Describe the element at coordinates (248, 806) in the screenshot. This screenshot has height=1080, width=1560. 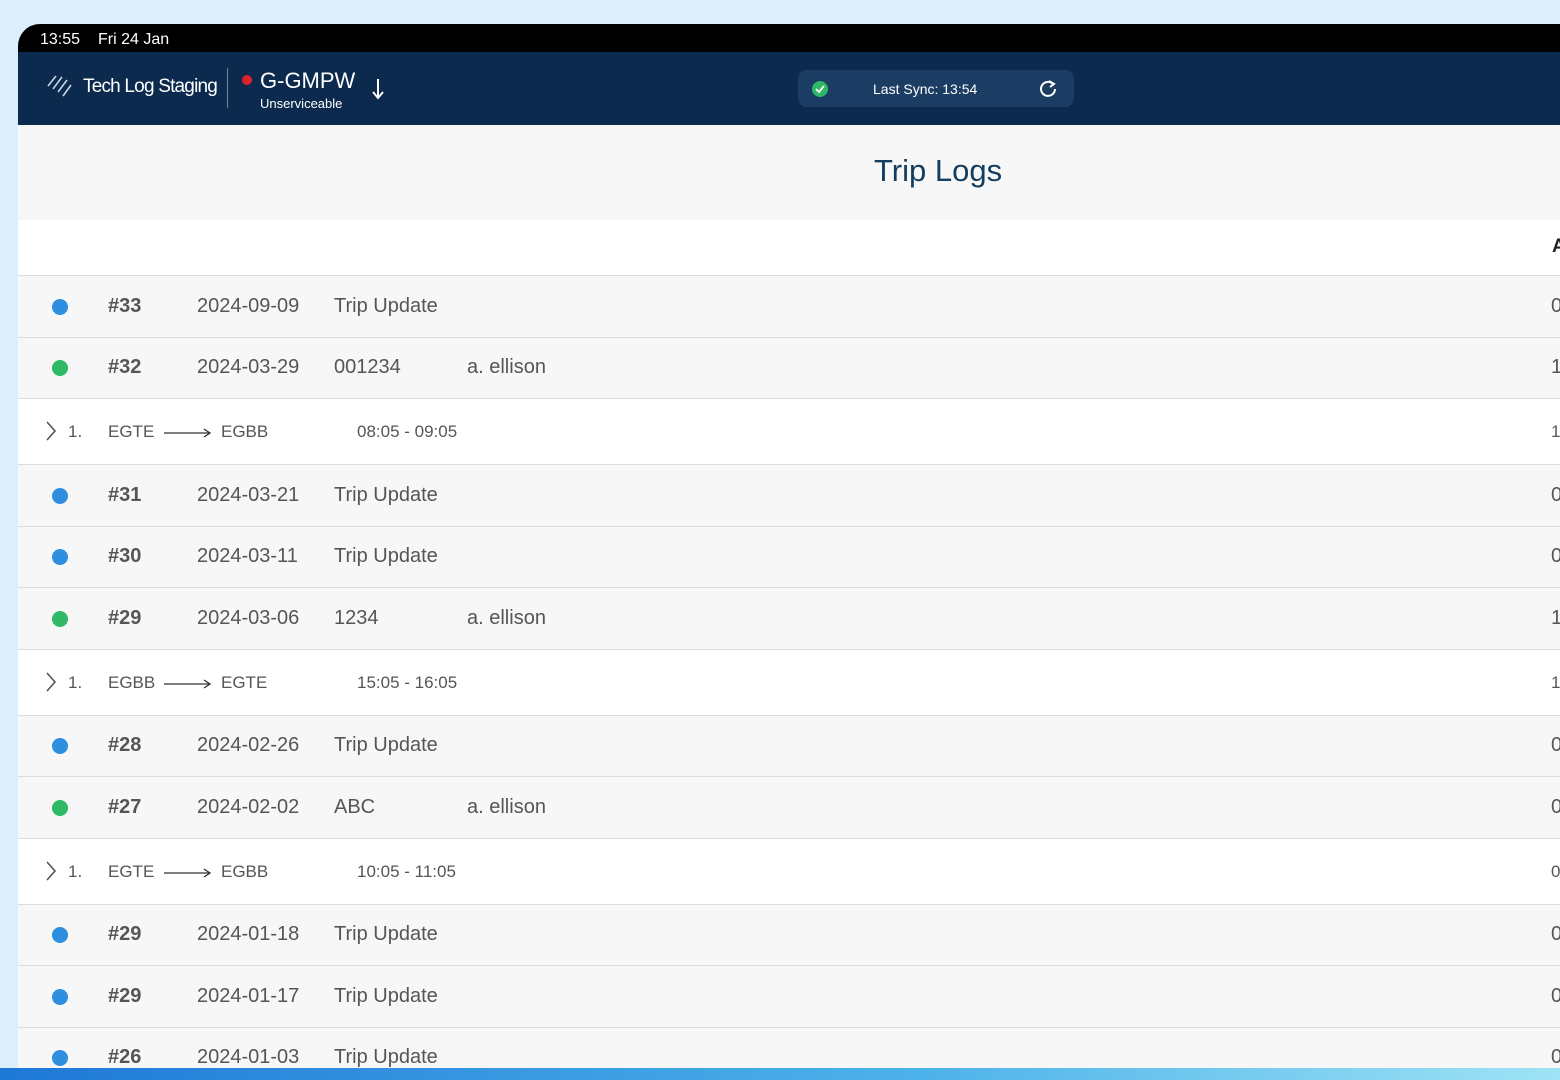
I see `trip-date: 2024-02-02` at that location.